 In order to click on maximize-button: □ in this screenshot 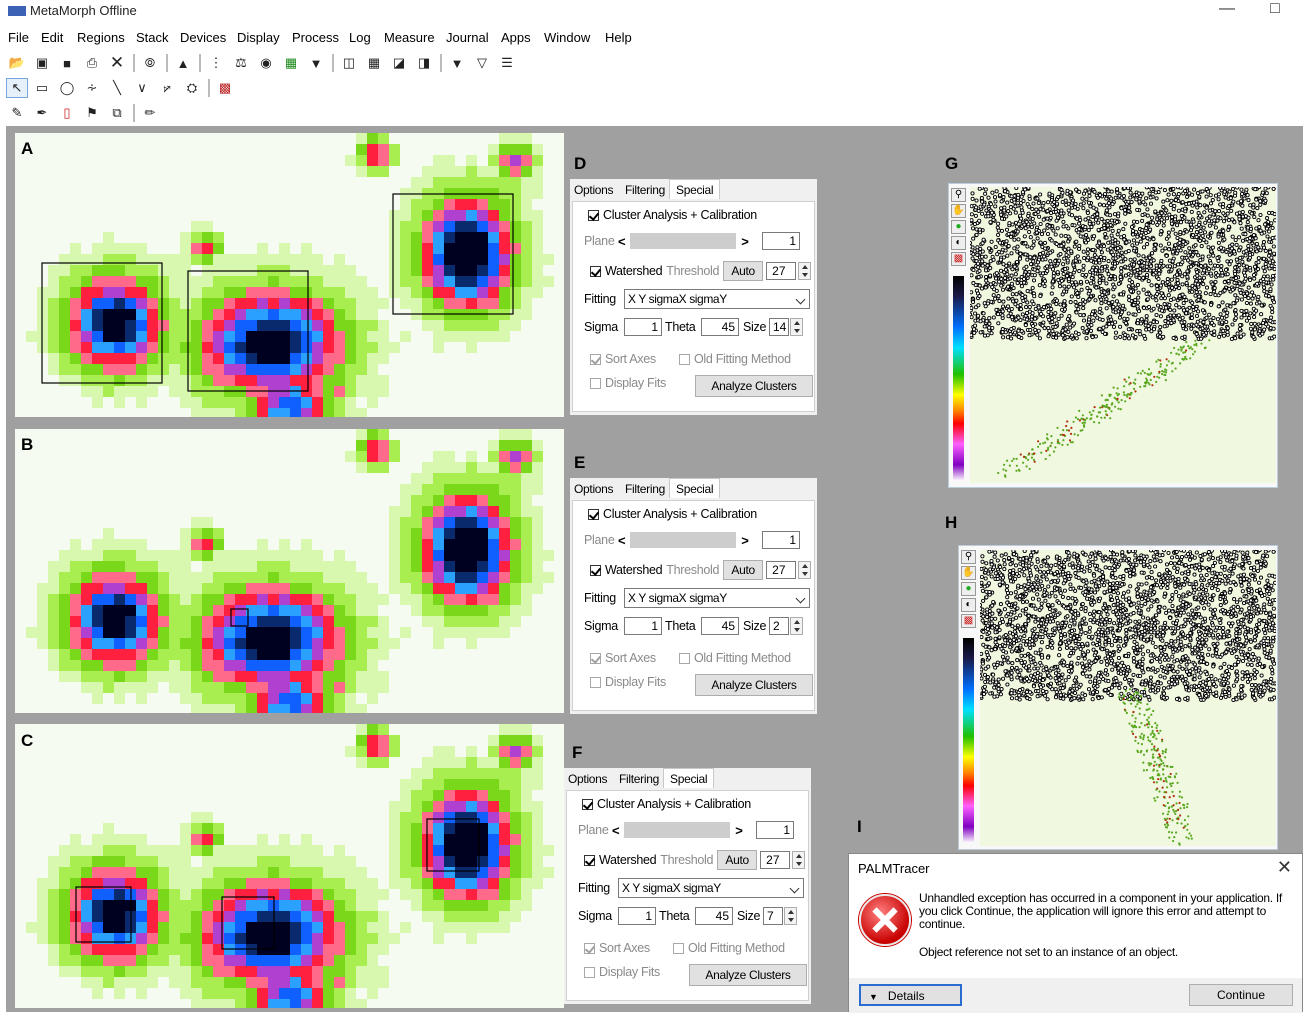, I will do `click(1275, 8)`.